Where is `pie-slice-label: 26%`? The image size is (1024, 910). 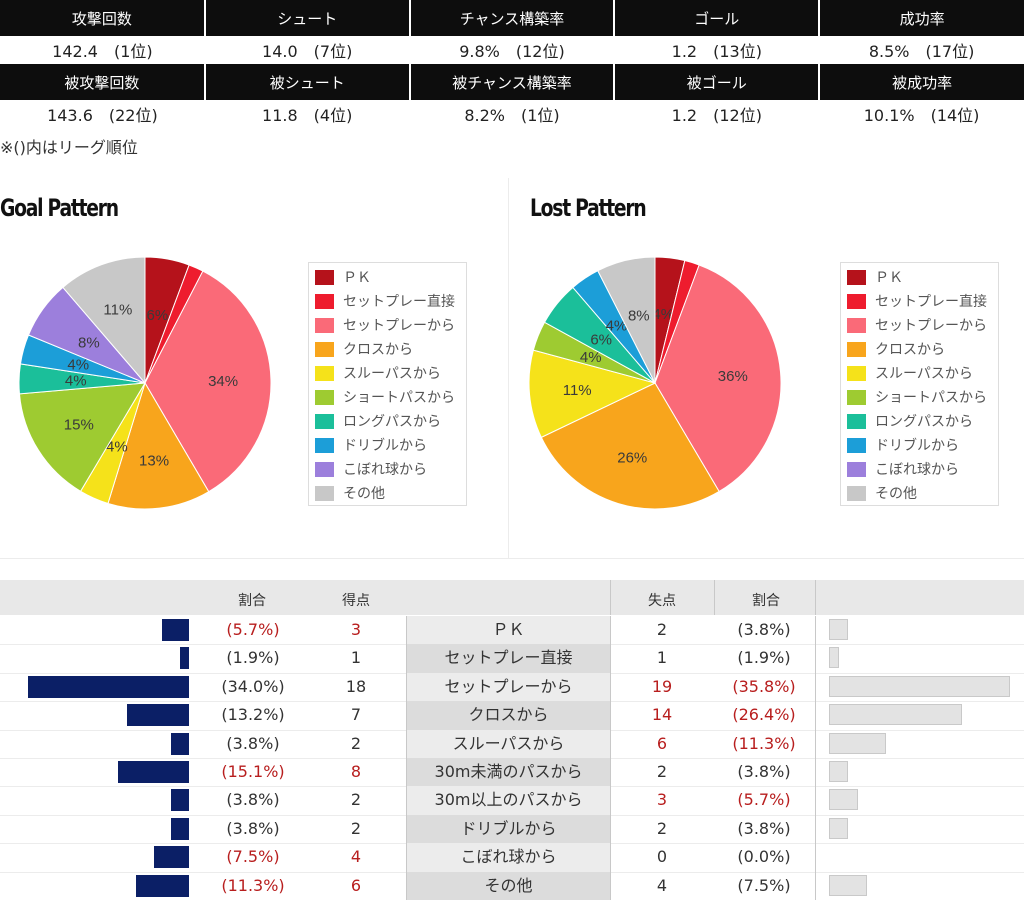 pie-slice-label: 26% is located at coordinates (632, 458).